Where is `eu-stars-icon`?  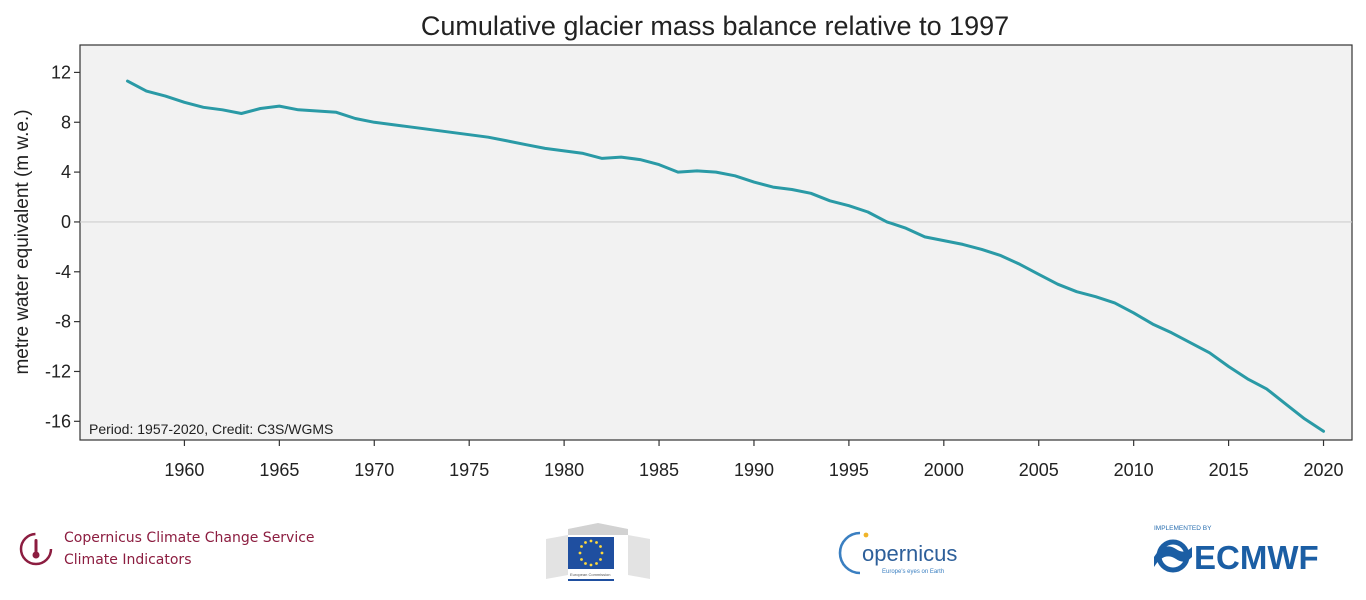 eu-stars-icon is located at coordinates (591, 553).